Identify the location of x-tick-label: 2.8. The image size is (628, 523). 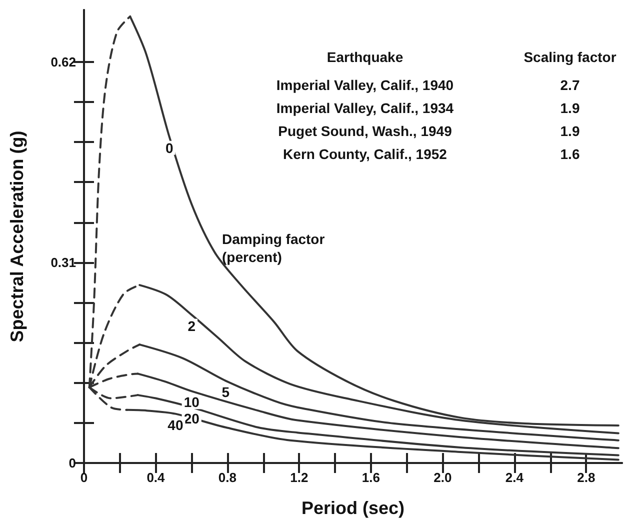
(586, 477).